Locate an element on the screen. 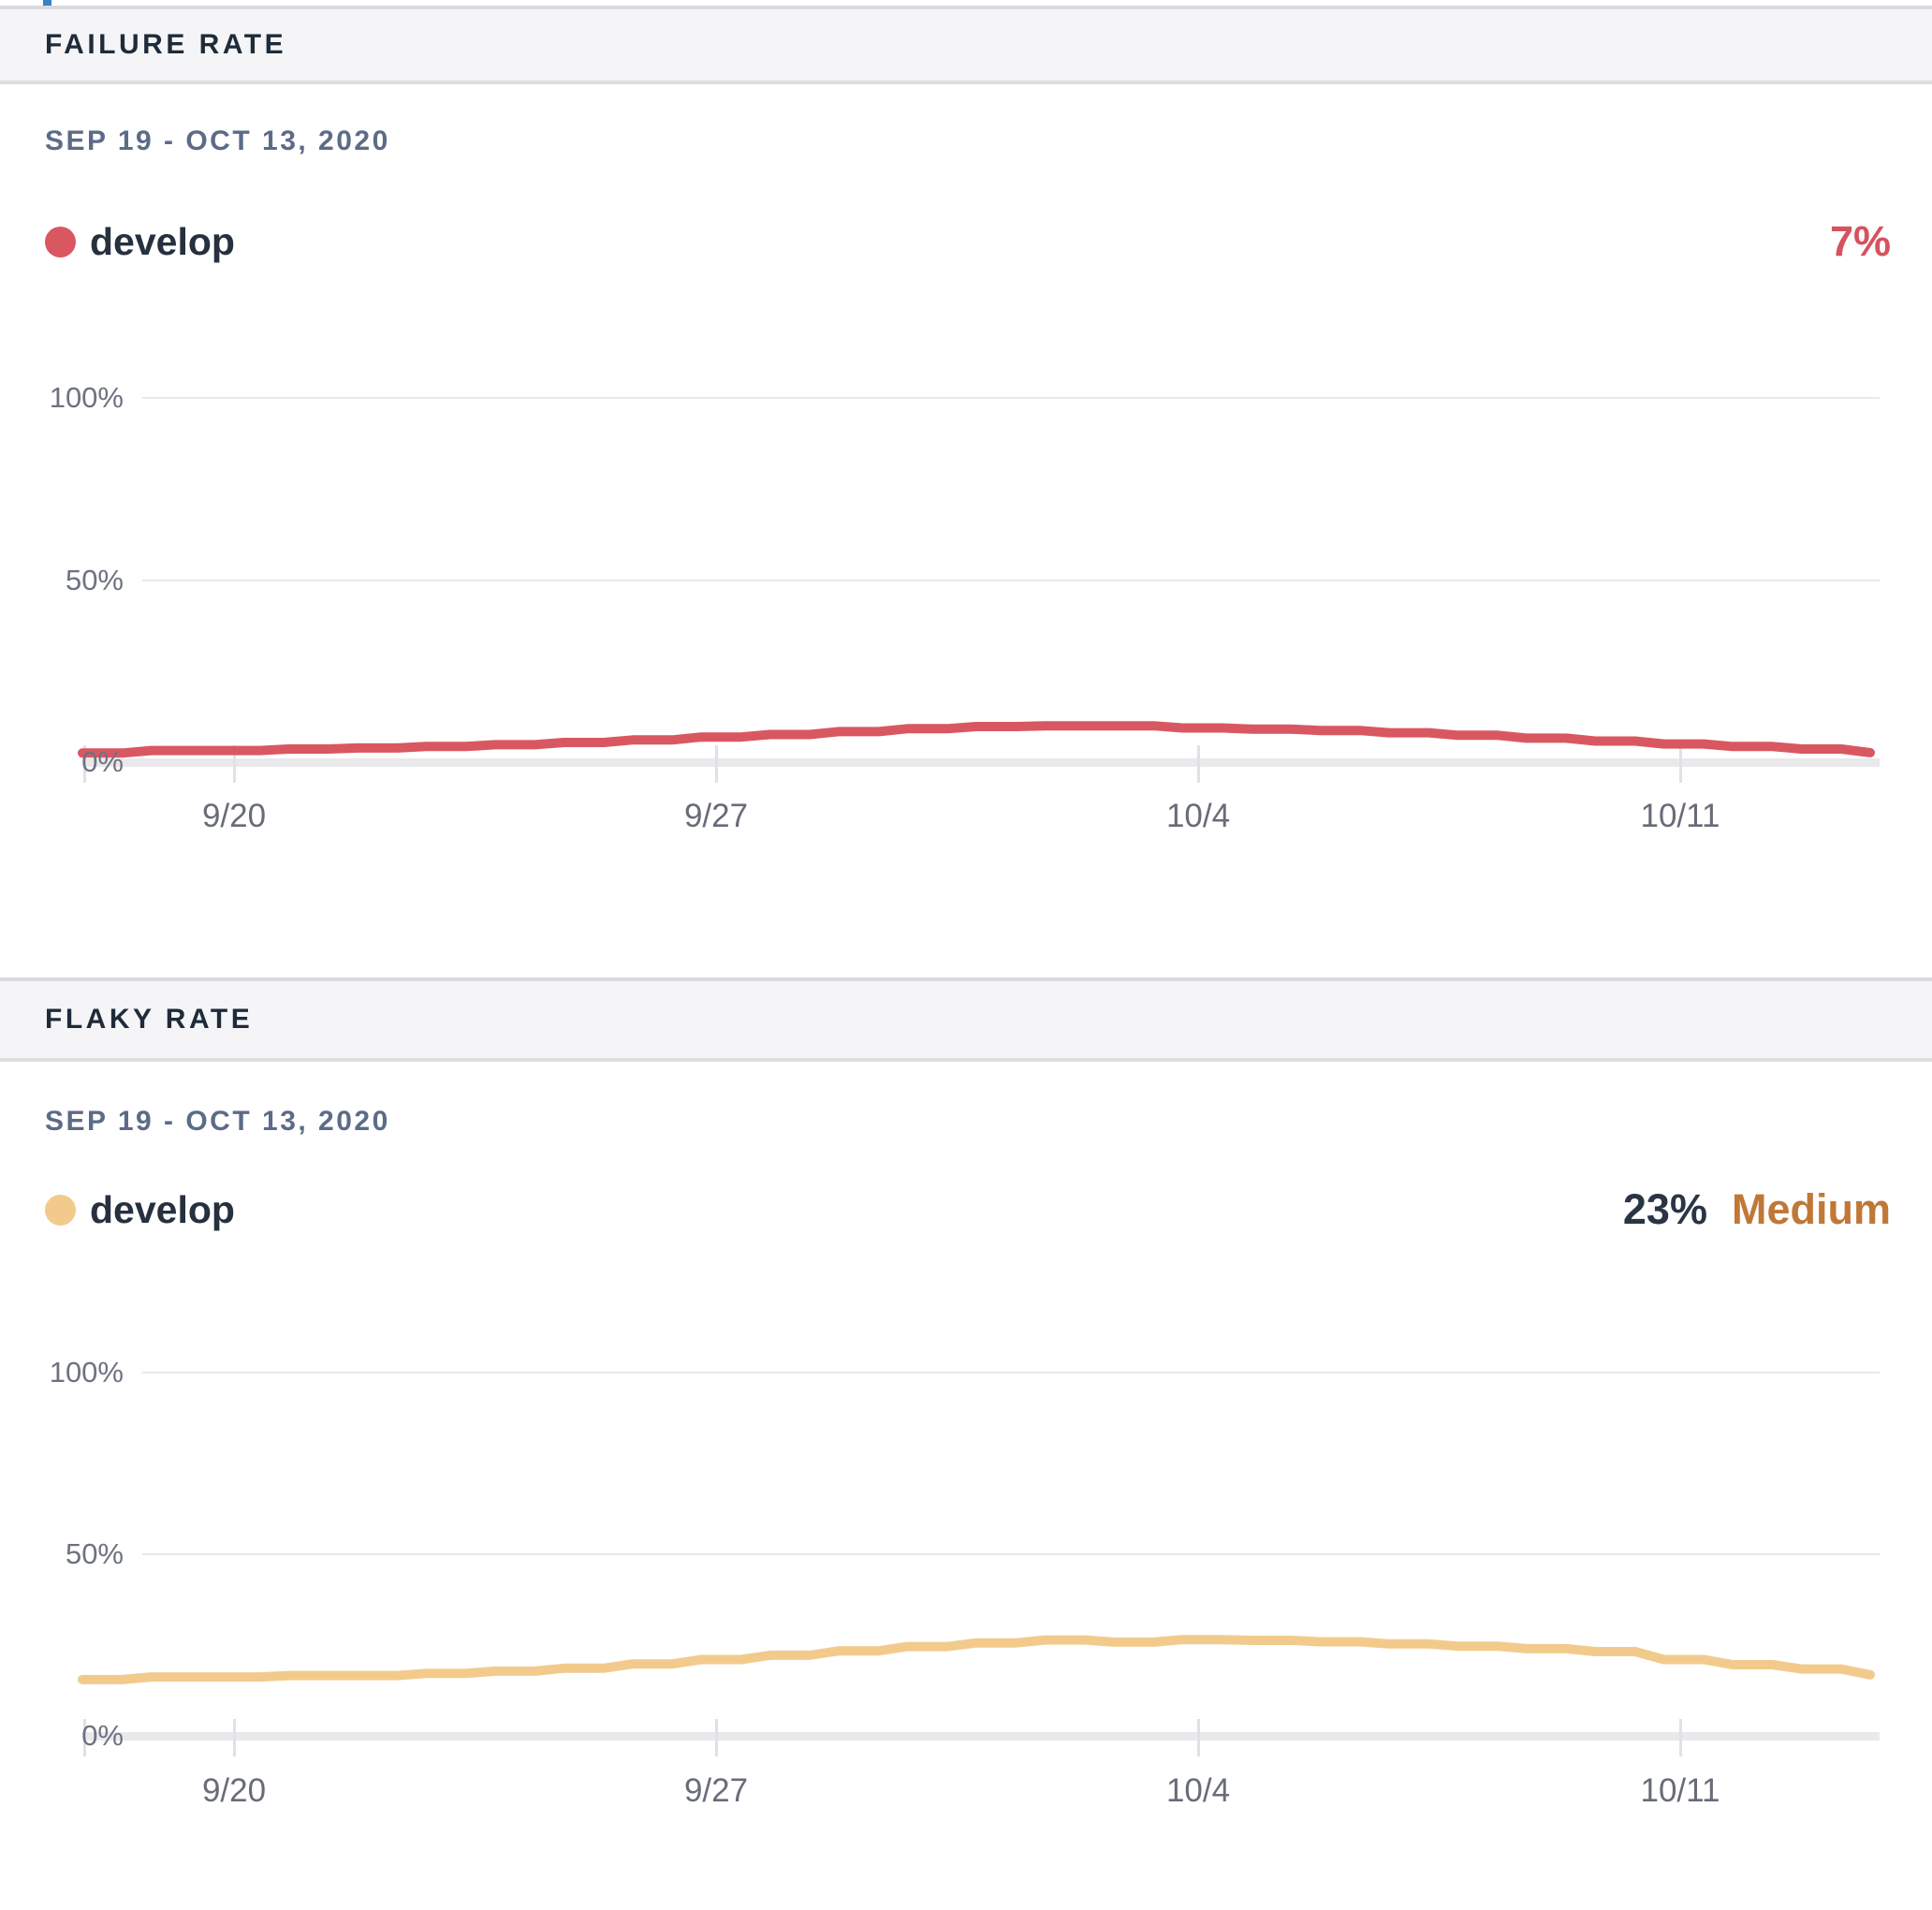 The width and height of the screenshot is (1932, 1910). flaky-legend-row: develop 23% Medium is located at coordinates (968, 1210).